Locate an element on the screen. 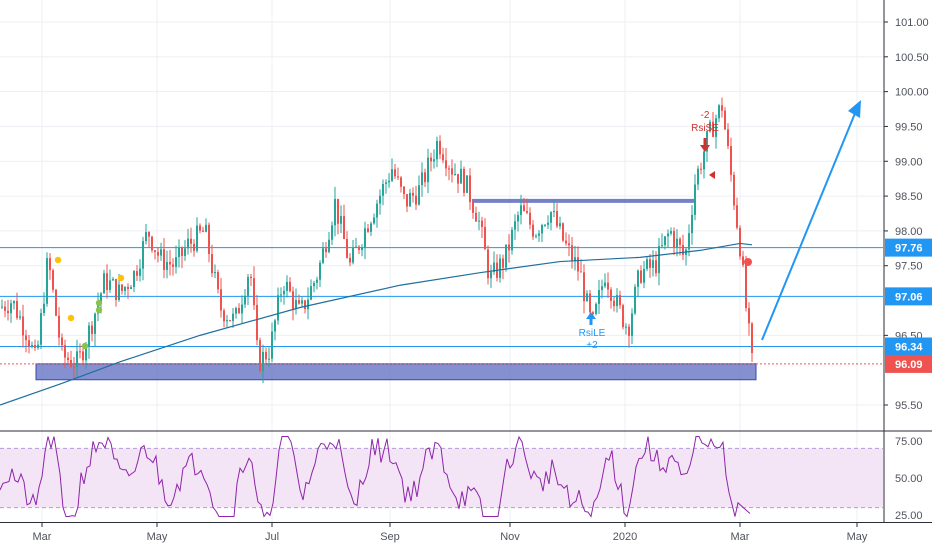  level-badge-label: 97.76 is located at coordinates (909, 249).